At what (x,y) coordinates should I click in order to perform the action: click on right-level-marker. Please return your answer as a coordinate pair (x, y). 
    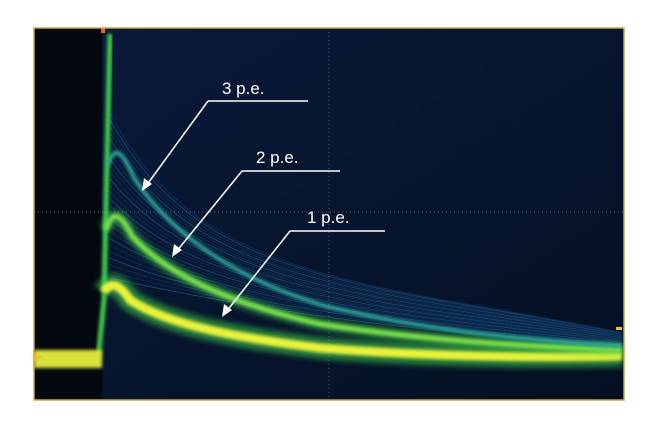
    Looking at the image, I should click on (619, 328).